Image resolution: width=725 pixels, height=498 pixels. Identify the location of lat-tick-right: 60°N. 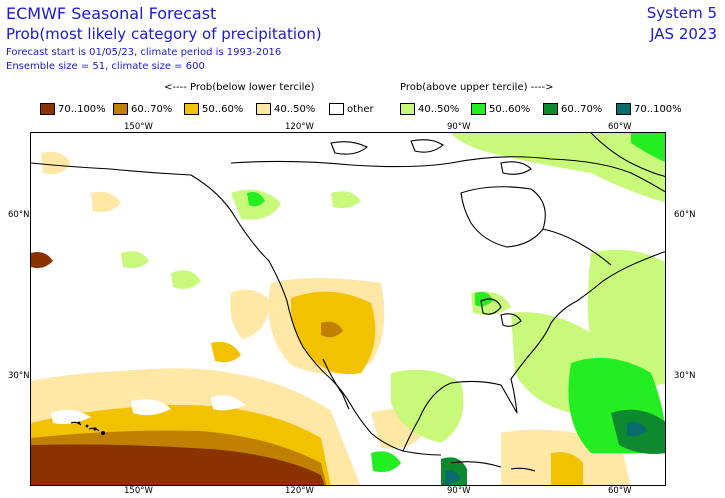
(685, 215).